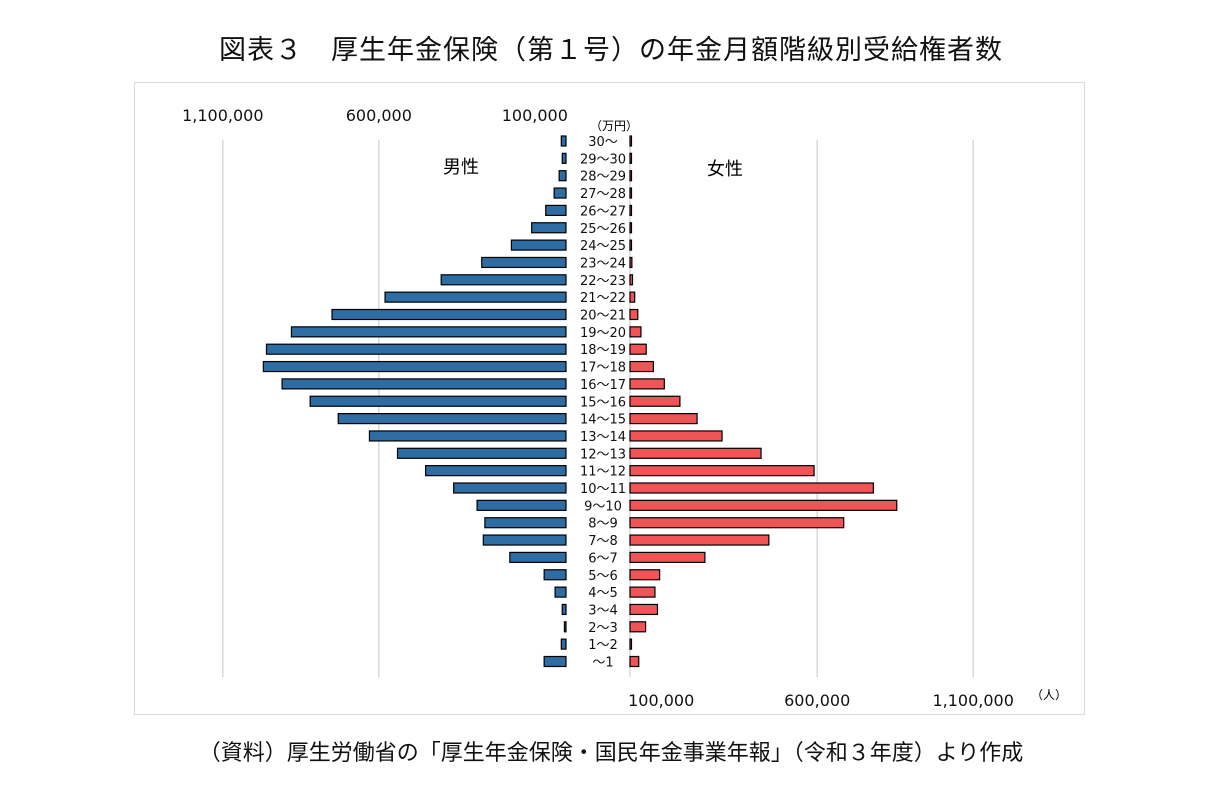 The height and width of the screenshot is (800, 1222). Describe the element at coordinates (972, 700) in the screenshot. I see `tick-label-right: 1,100,000` at that location.